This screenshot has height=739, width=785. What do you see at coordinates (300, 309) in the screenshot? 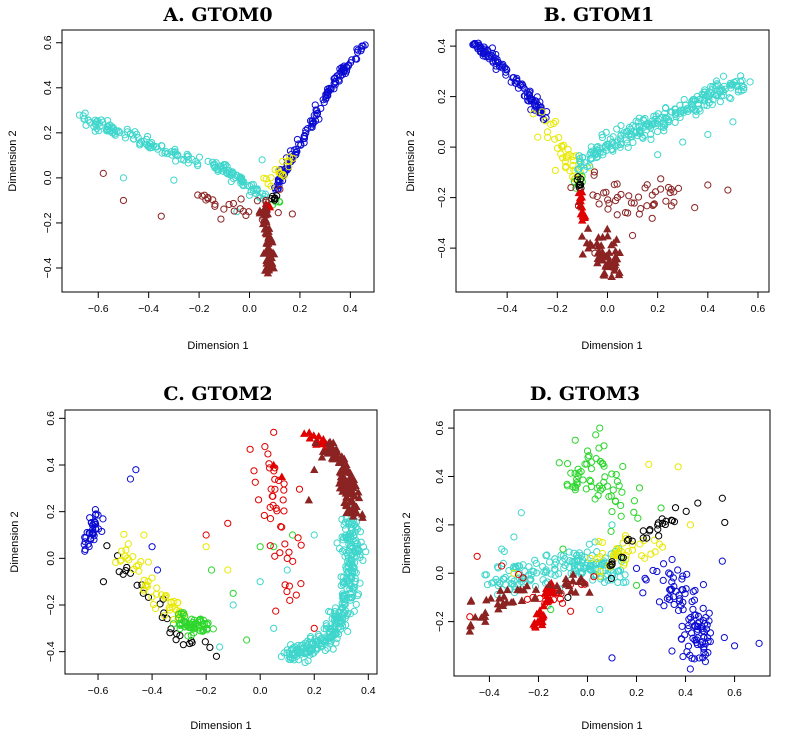
I see `x-tick-label: 0.2` at bounding box center [300, 309].